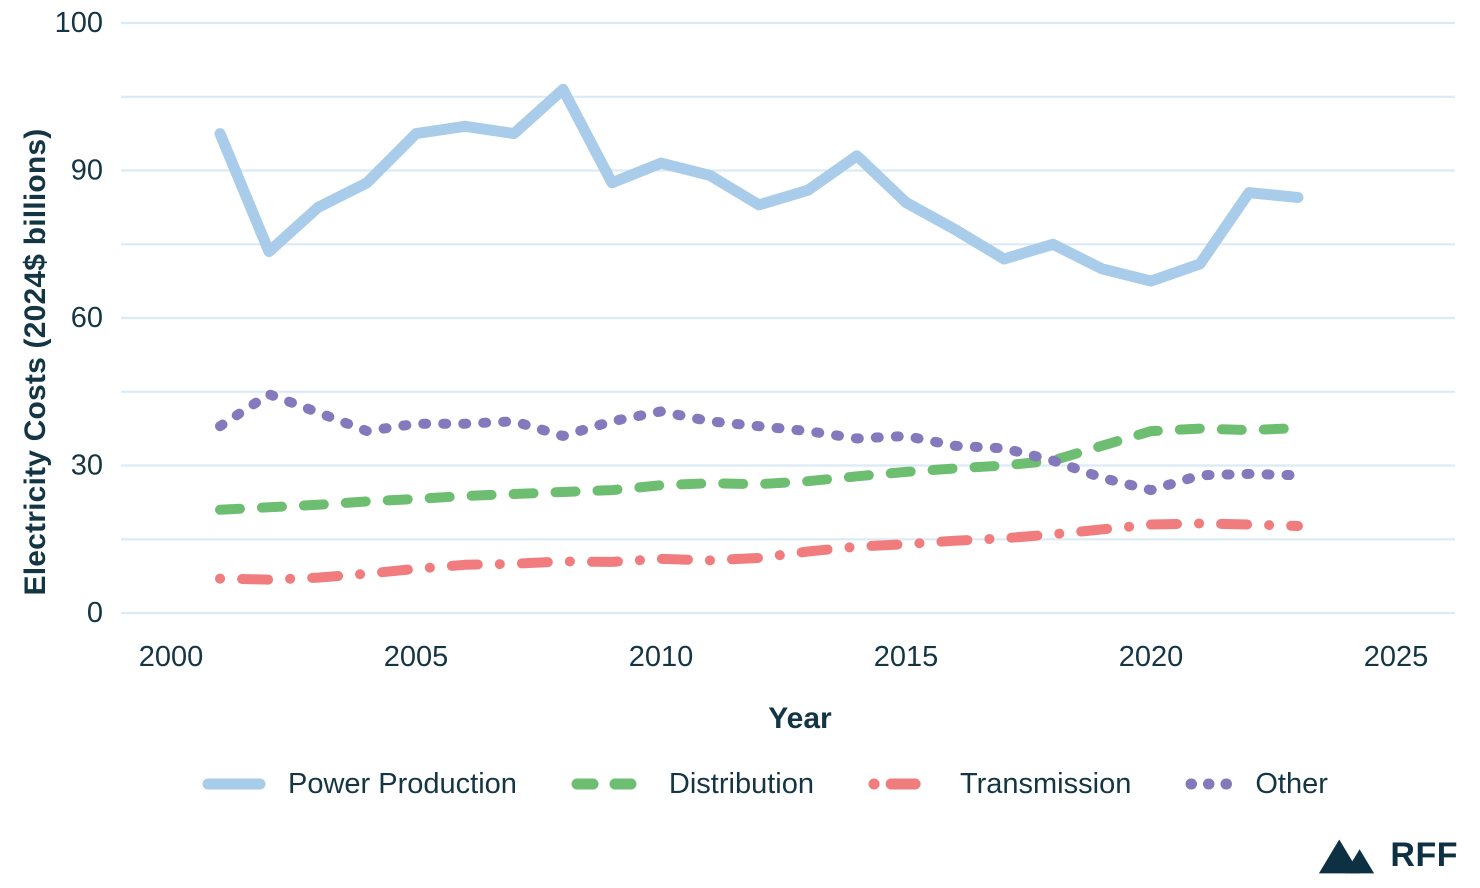  I want to click on x-tick-2020: 2020, so click(1151, 657).